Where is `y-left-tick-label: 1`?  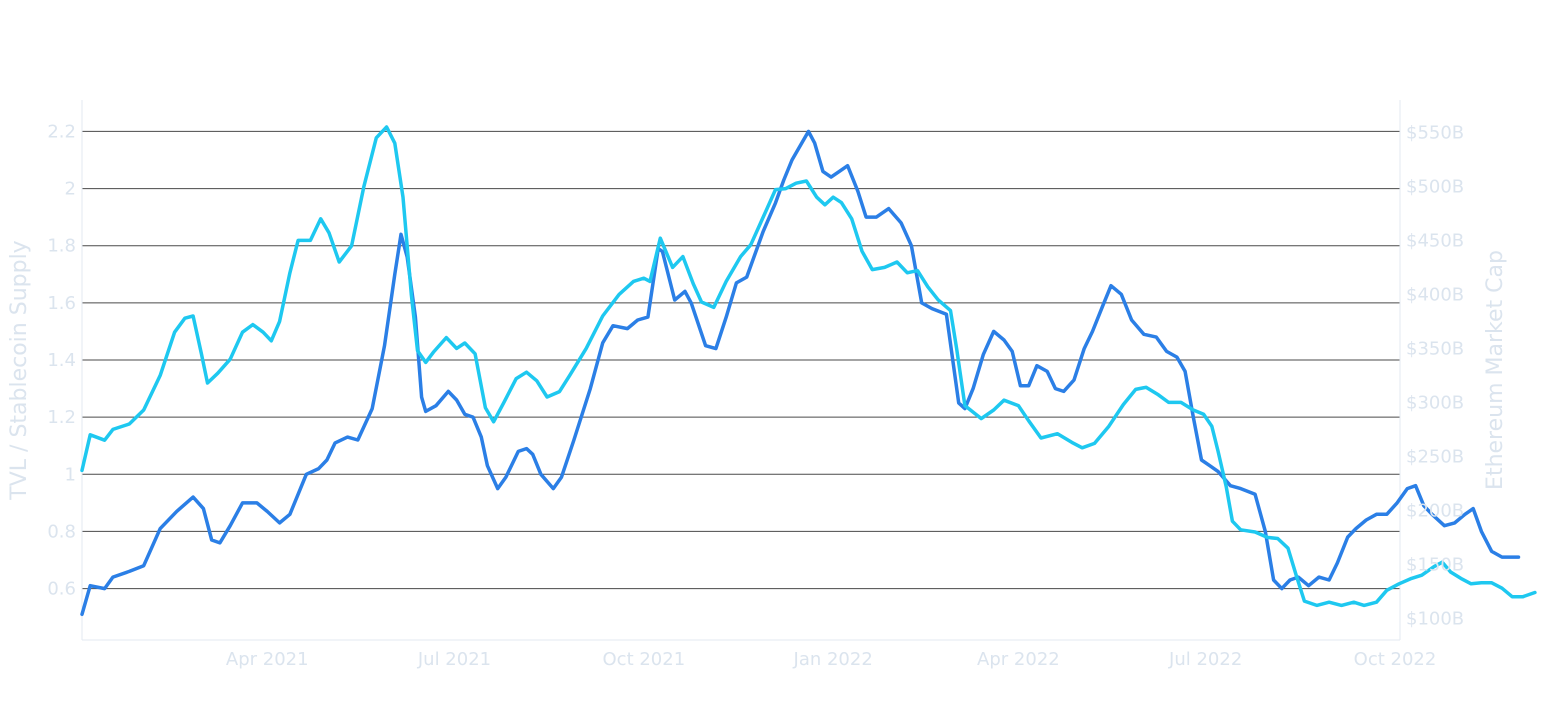
y-left-tick-label: 1 is located at coordinates (70, 474).